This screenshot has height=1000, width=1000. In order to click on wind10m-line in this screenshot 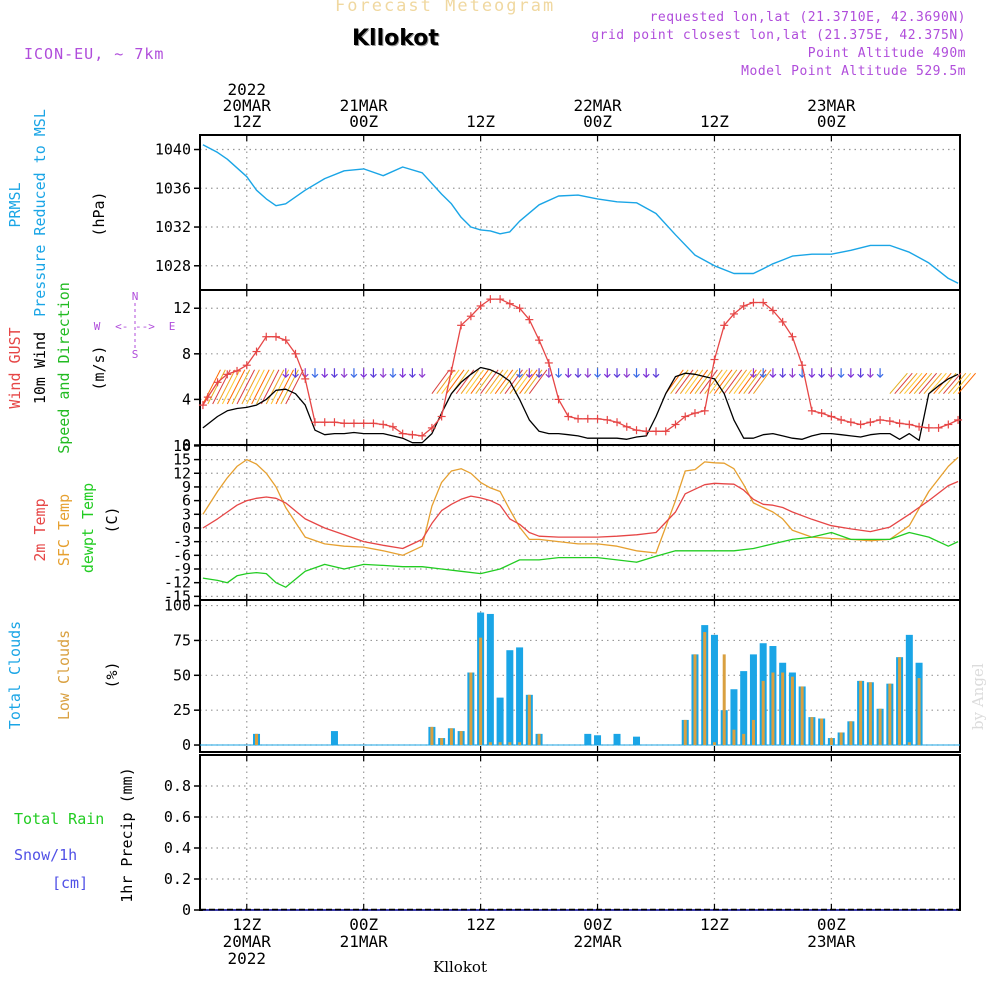, I will do `click(580, 405)`.